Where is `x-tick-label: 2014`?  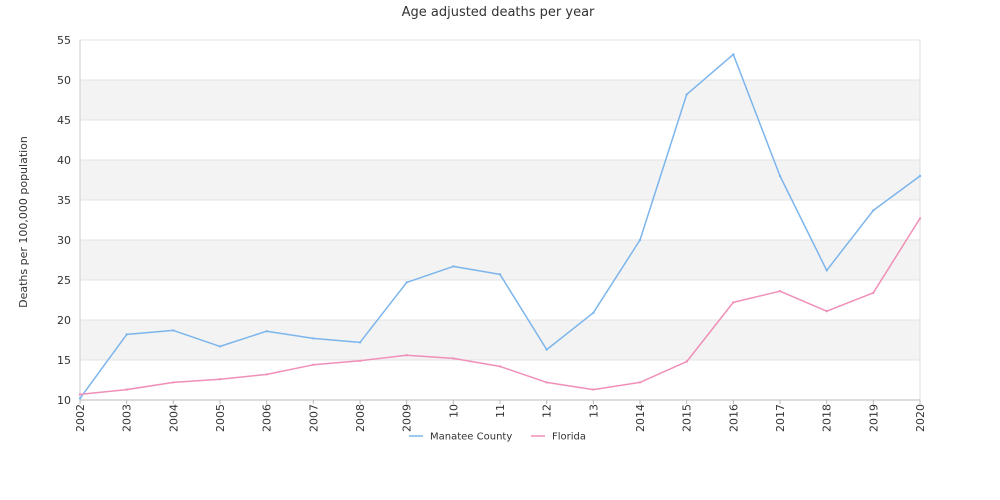
x-tick-label: 2014 is located at coordinates (640, 418).